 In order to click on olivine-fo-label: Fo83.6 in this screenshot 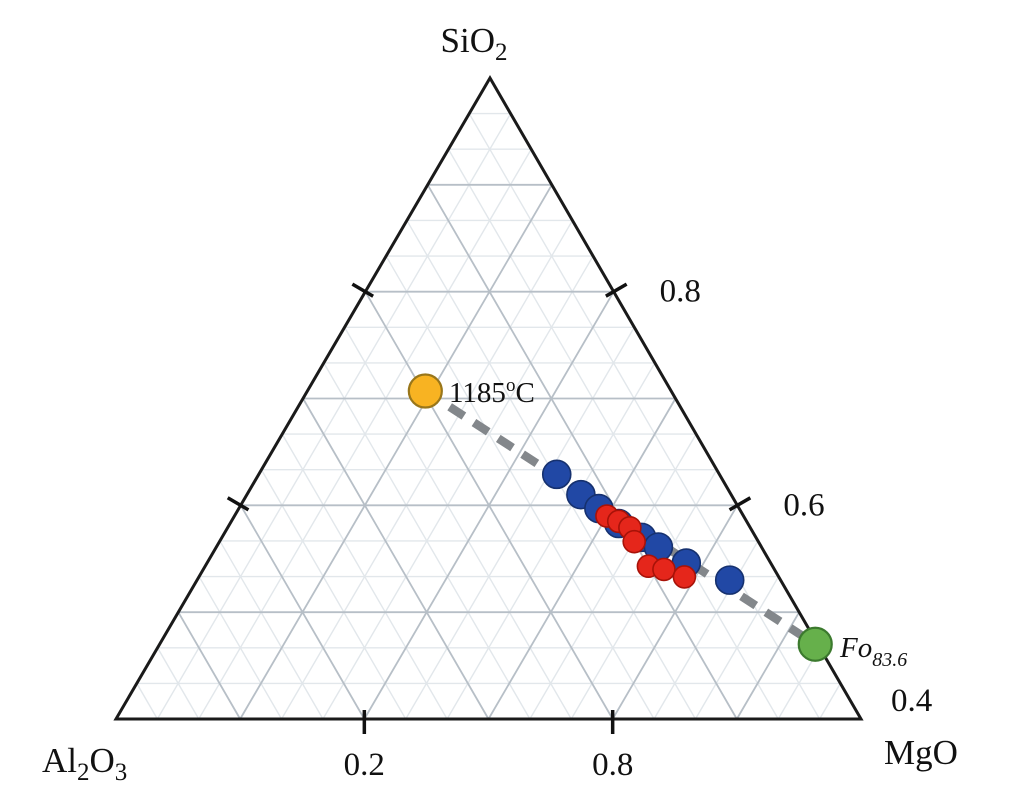, I will do `click(873, 651)`.